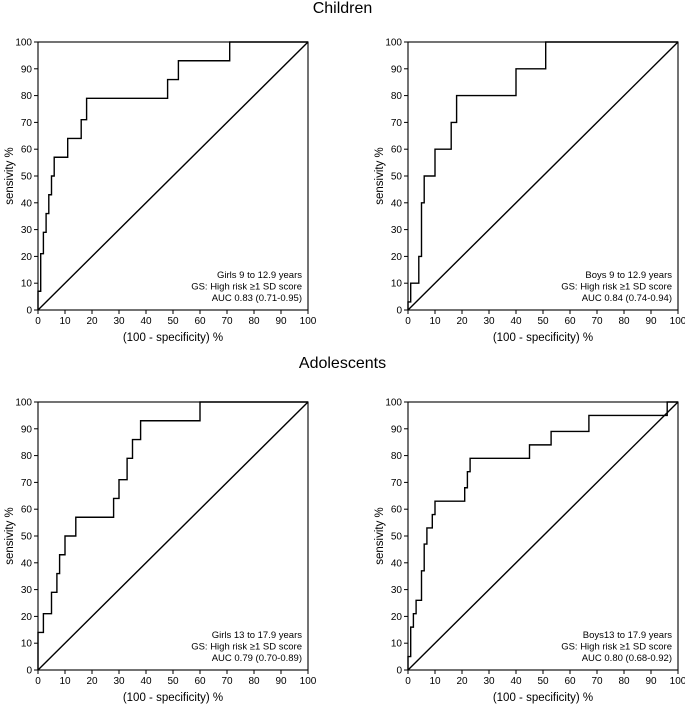 Image resolution: width=685 pixels, height=706 pixels. What do you see at coordinates (627, 658) in the screenshot?
I see `annotation-line: AUC 0.80 (0.68-0.92)` at bounding box center [627, 658].